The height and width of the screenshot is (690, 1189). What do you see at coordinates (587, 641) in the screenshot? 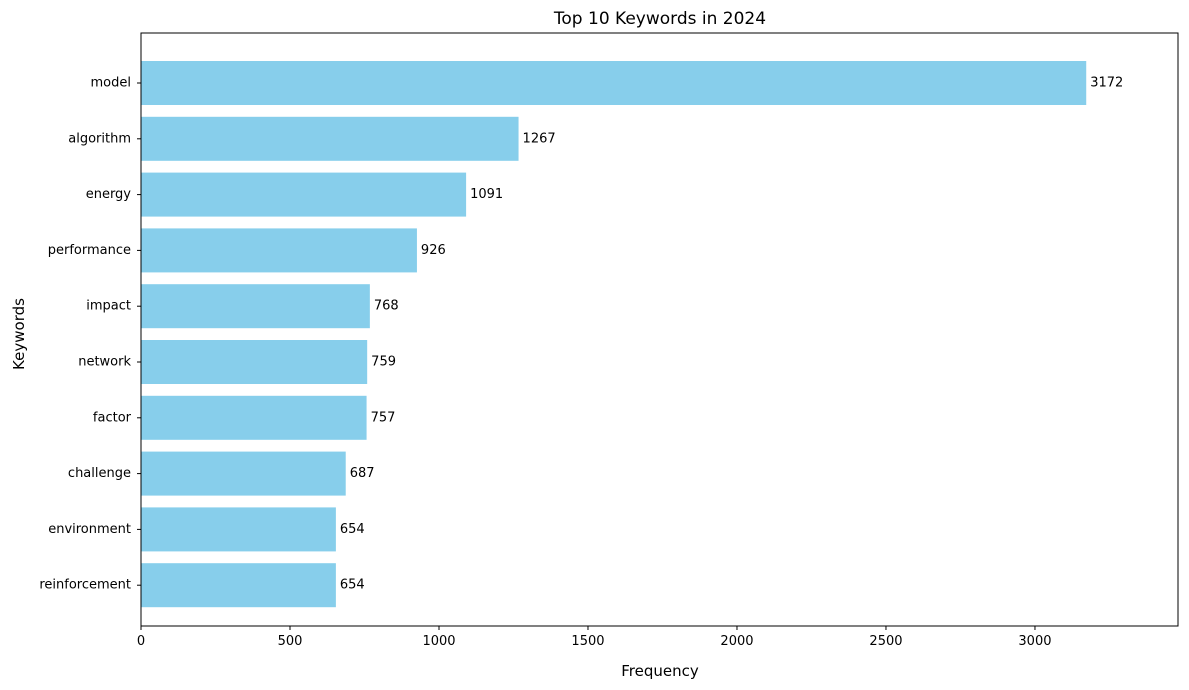
I see `x-tick-label: 1500` at bounding box center [587, 641].